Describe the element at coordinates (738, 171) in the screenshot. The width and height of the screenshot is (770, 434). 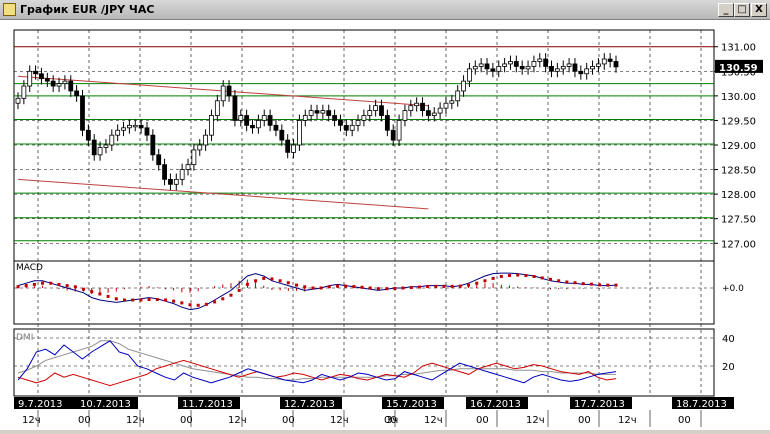
I see `price-tick-label: 128.50` at that location.